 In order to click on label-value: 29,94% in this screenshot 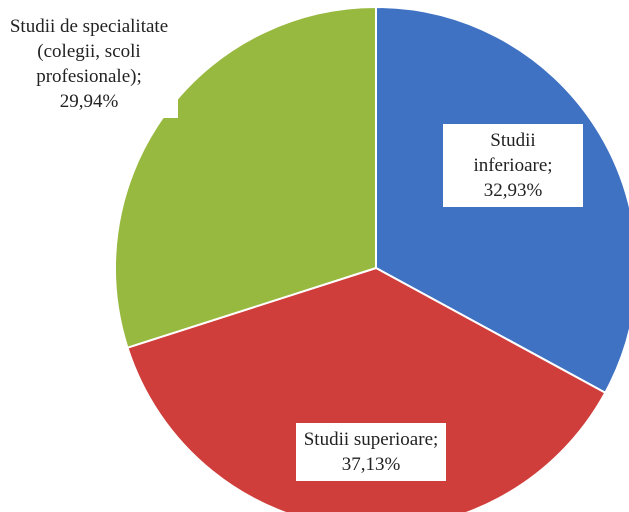, I will do `click(89, 101)`.